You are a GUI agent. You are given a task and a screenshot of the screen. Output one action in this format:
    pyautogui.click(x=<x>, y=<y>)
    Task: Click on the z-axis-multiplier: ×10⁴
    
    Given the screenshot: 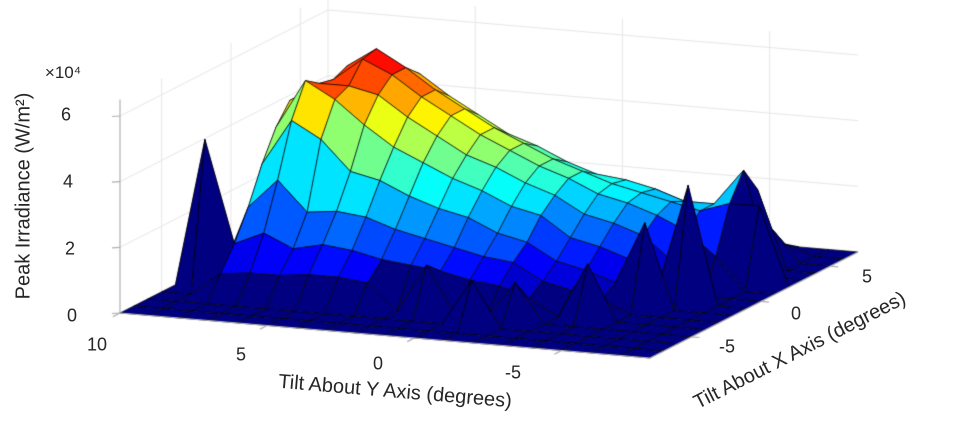 What is the action you would take?
    pyautogui.click(x=63, y=72)
    